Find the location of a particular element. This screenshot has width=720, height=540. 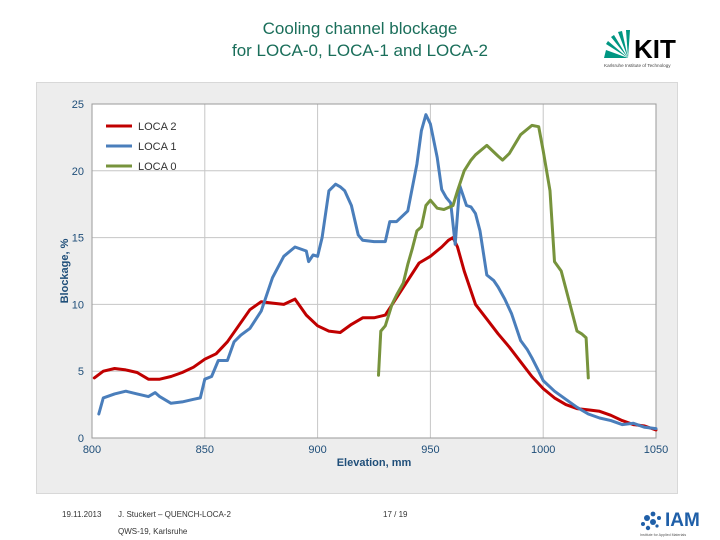

kit-logo-subtitle: Karlsruhe Institute of Technology is located at coordinates (637, 65).